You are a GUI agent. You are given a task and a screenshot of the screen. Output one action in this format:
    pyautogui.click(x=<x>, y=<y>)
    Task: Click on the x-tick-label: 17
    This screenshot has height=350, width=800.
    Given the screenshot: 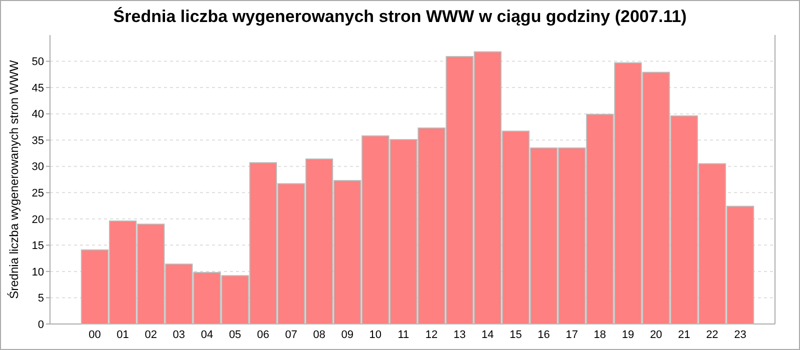 What is the action you would take?
    pyautogui.click(x=572, y=335)
    